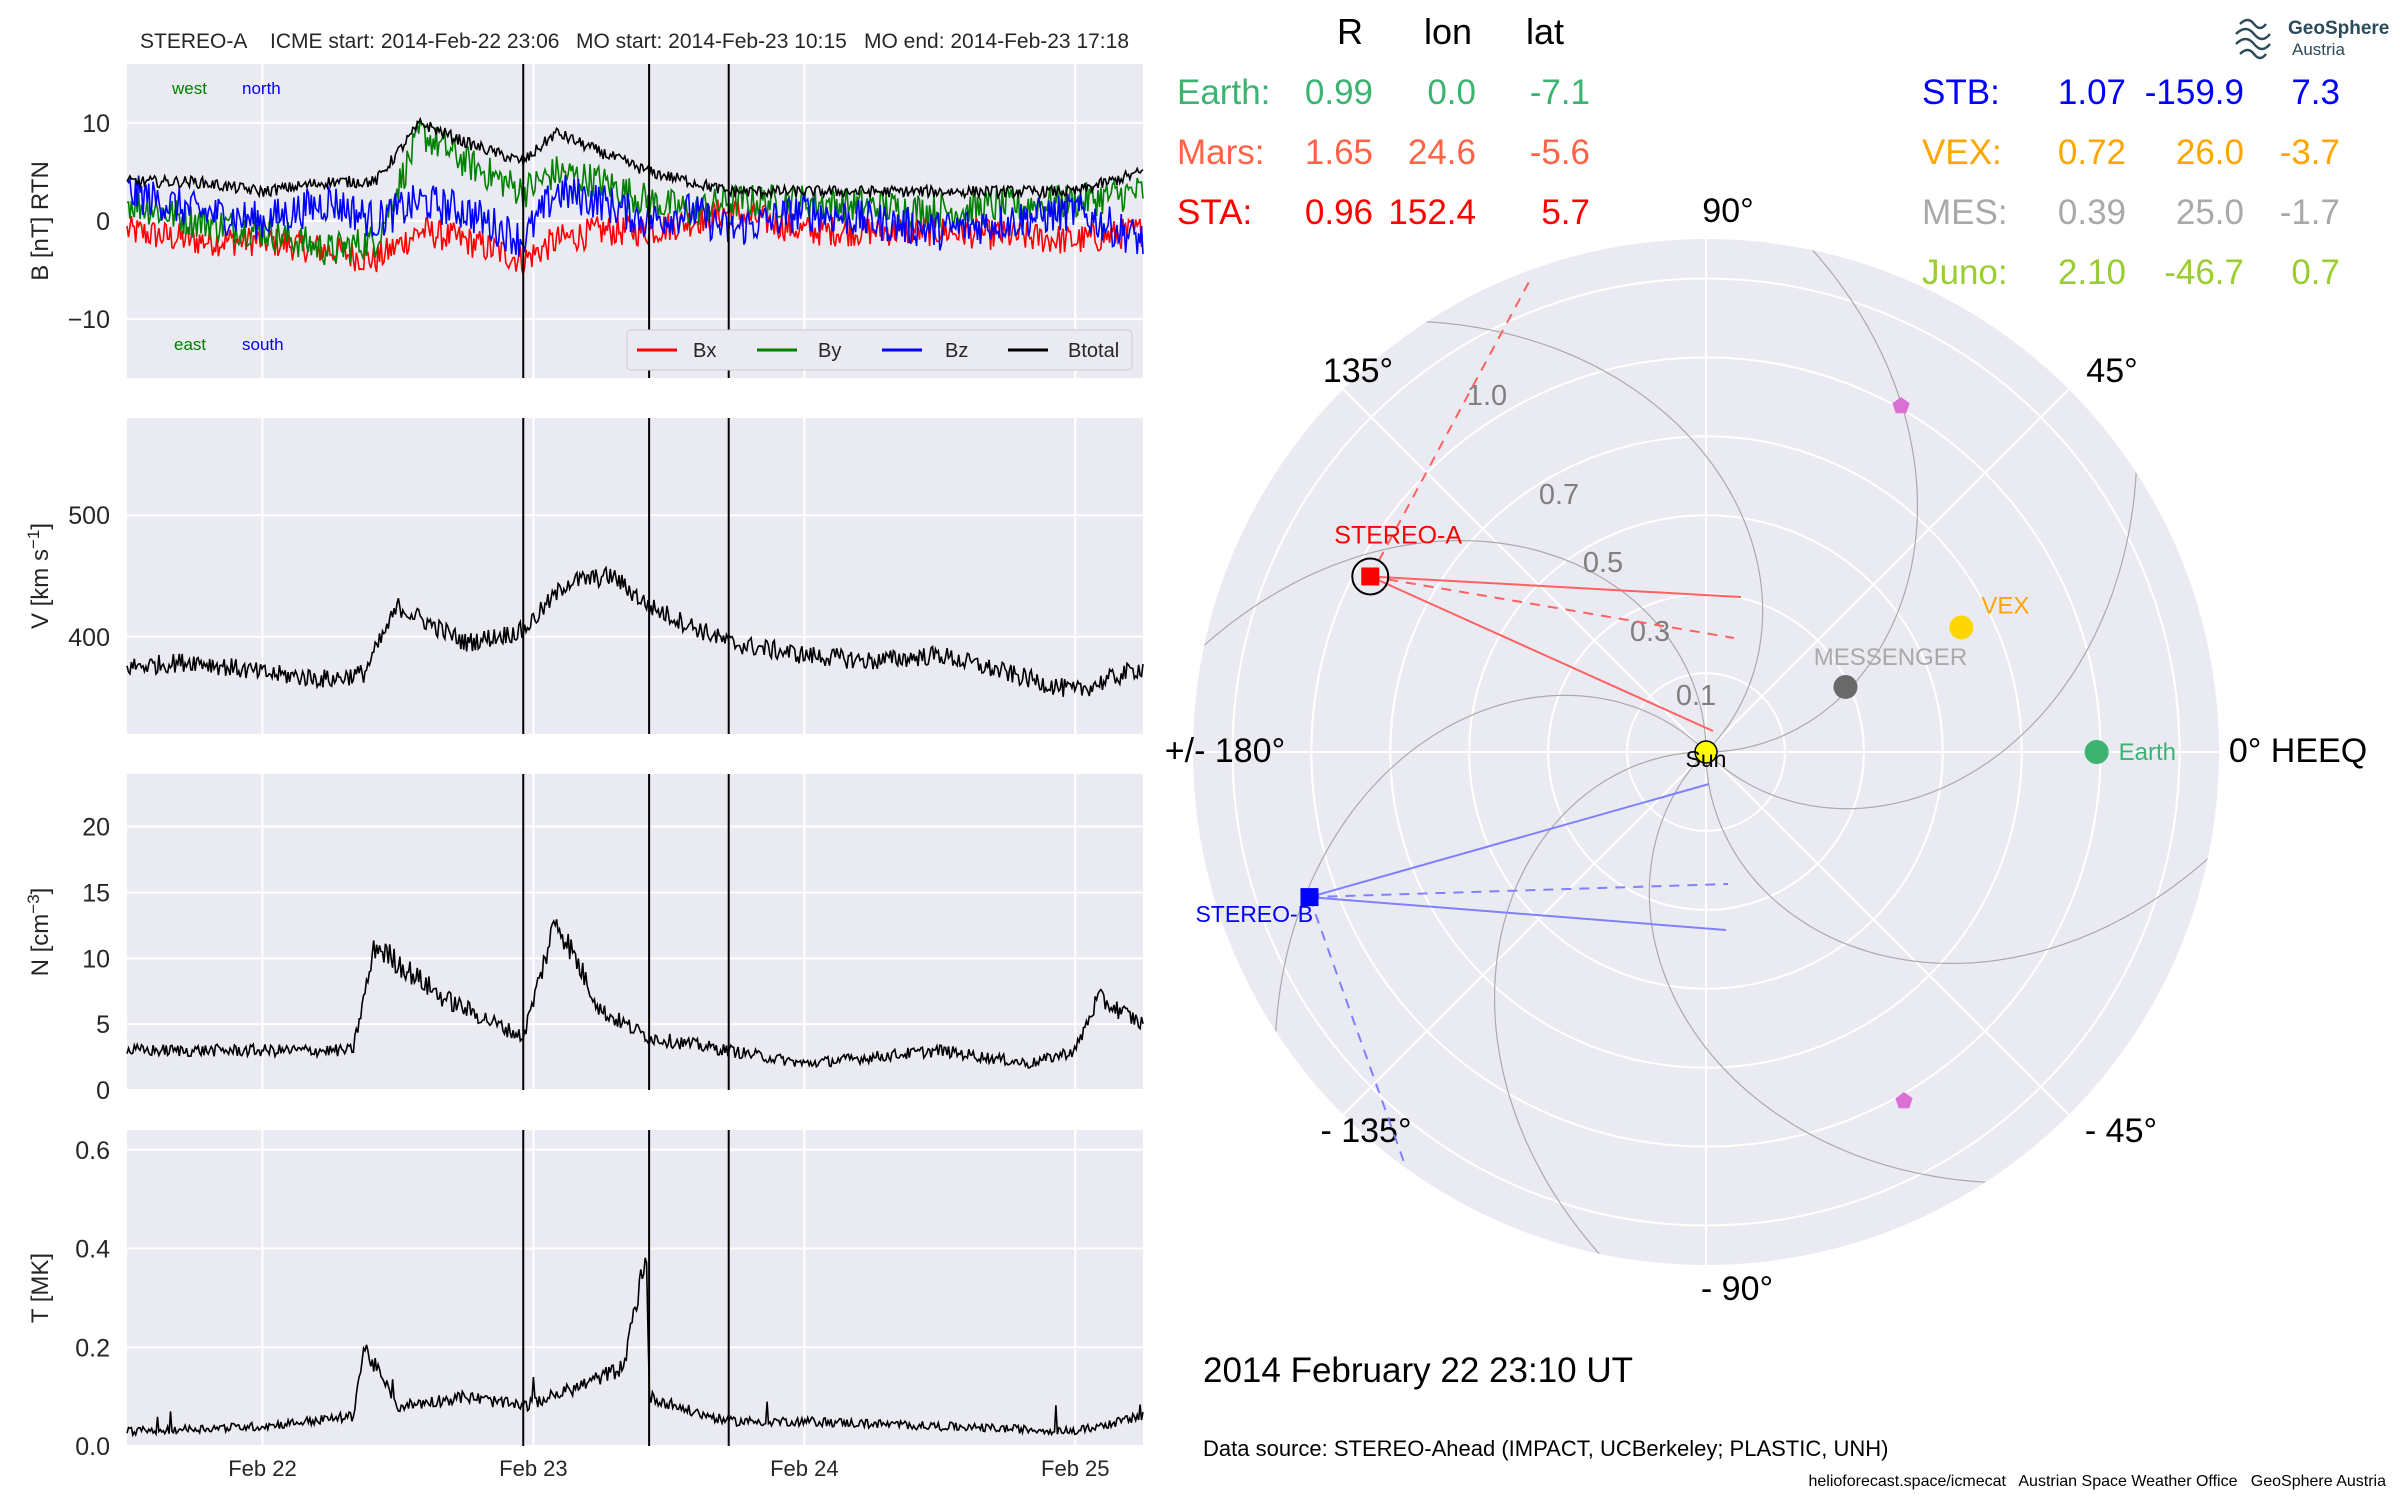 Image resolution: width=2400 pixels, height=1500 pixels. Describe the element at coordinates (2131, 152) in the screenshot. I see `position-row: VEX: 0.72 26.0 -3.7` at that location.